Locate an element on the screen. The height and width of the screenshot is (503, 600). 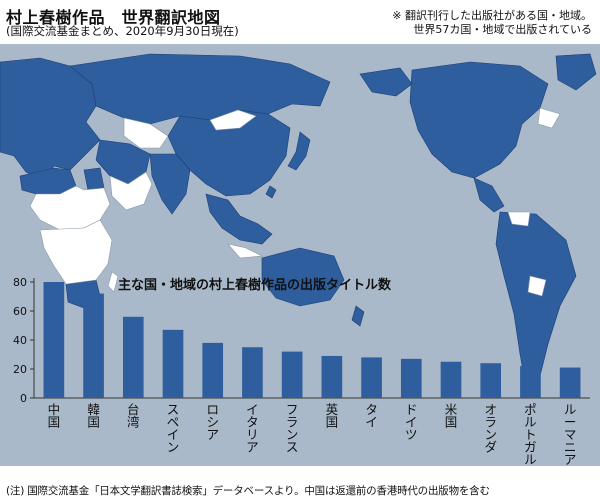
map-region-central-africa is located at coordinates (76, 252).